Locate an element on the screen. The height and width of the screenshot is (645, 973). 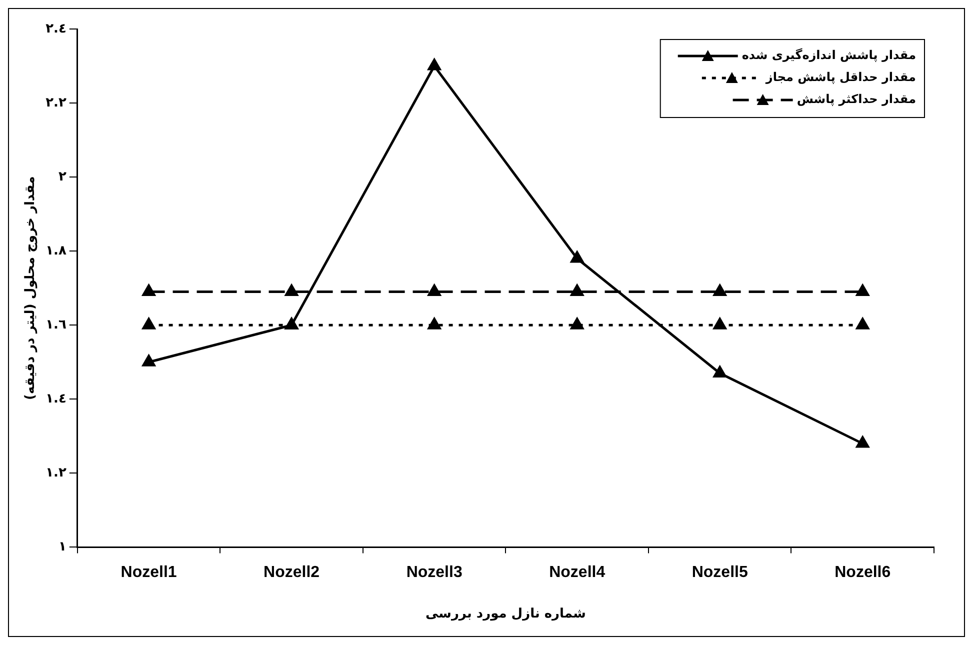
y-tick-label: ١.٨ is located at coordinates (56, 250).